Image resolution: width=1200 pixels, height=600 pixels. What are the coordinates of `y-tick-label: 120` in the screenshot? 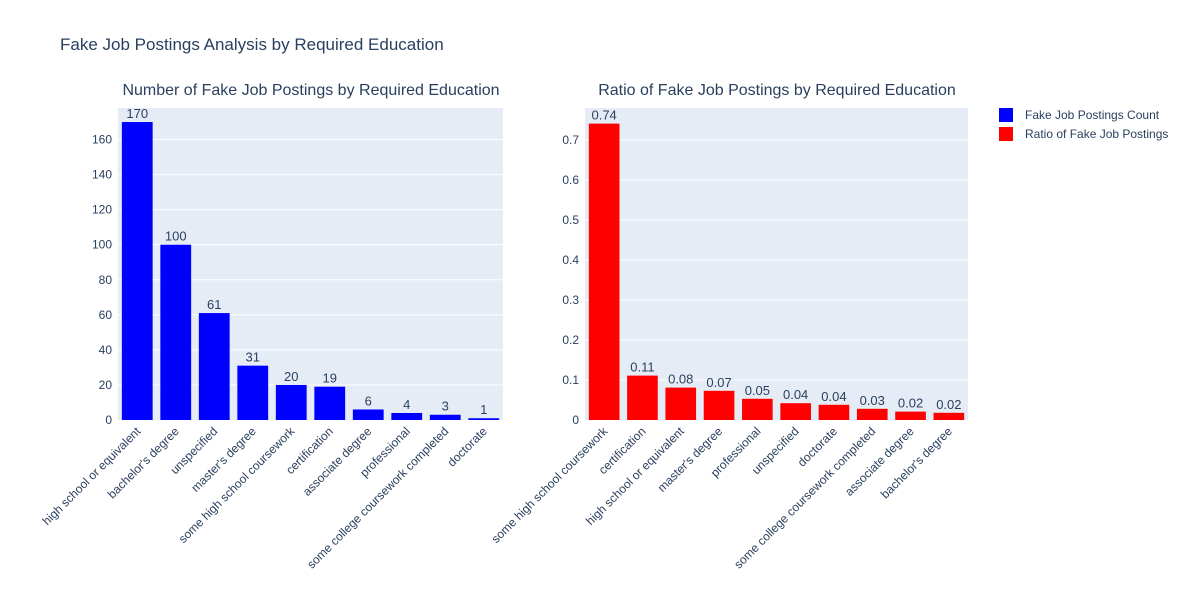 It's located at (102, 210).